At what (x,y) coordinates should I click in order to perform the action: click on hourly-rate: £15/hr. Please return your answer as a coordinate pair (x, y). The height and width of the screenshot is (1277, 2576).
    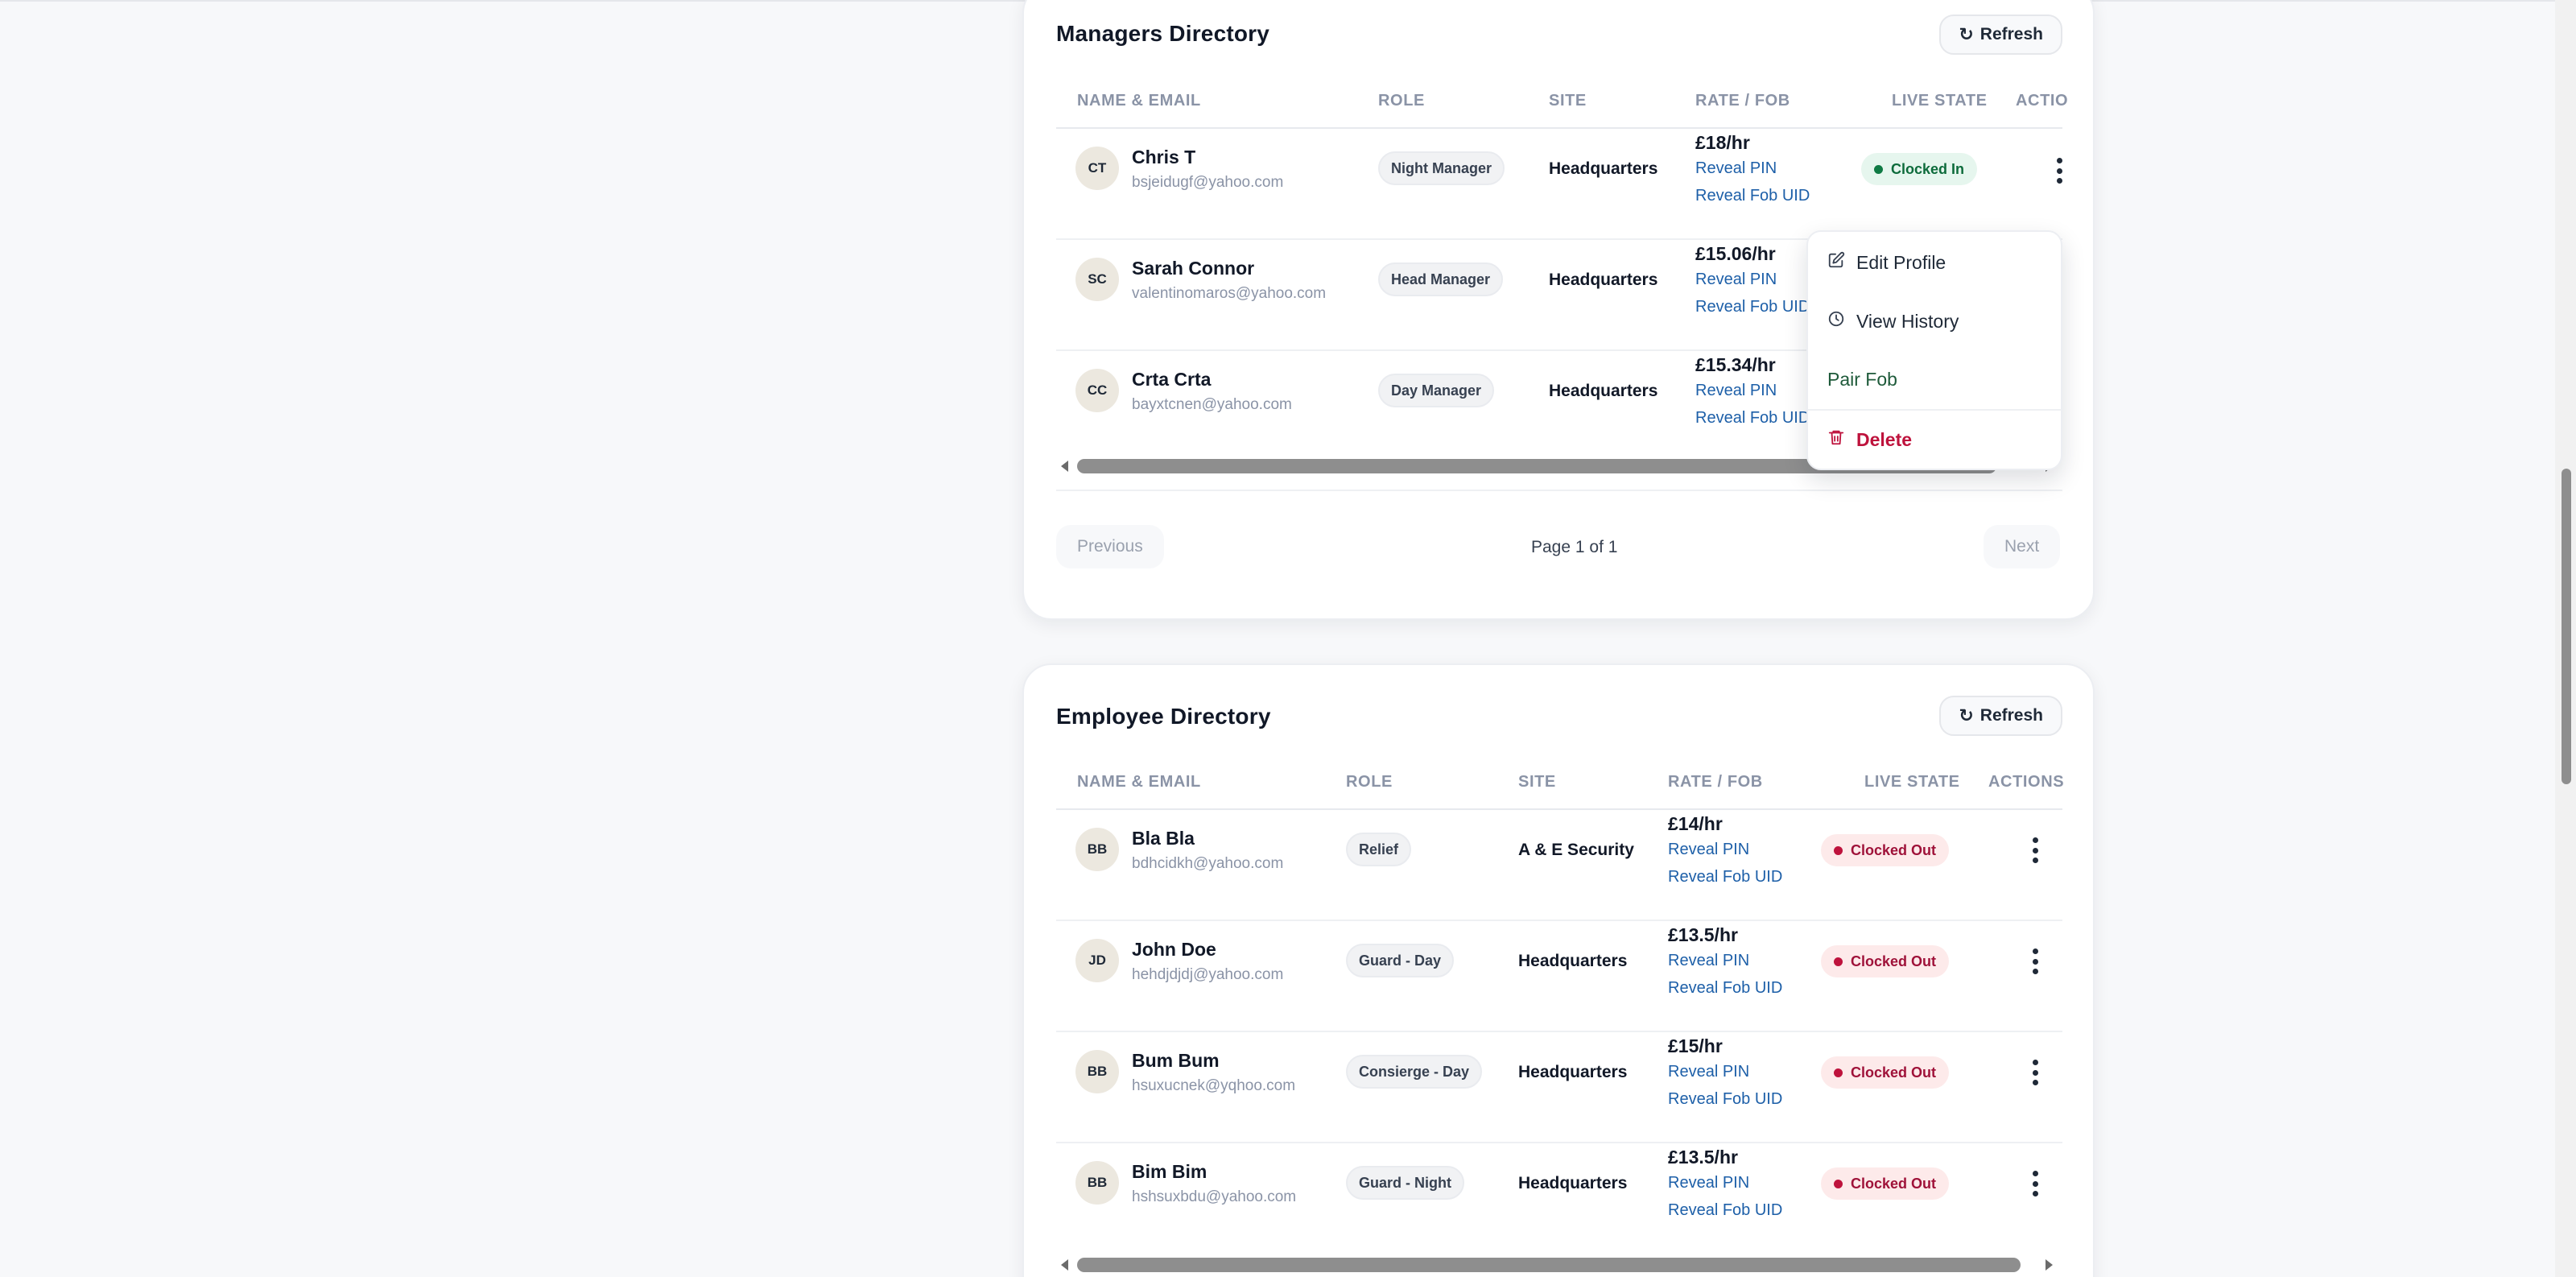
    Looking at the image, I should click on (1695, 1045).